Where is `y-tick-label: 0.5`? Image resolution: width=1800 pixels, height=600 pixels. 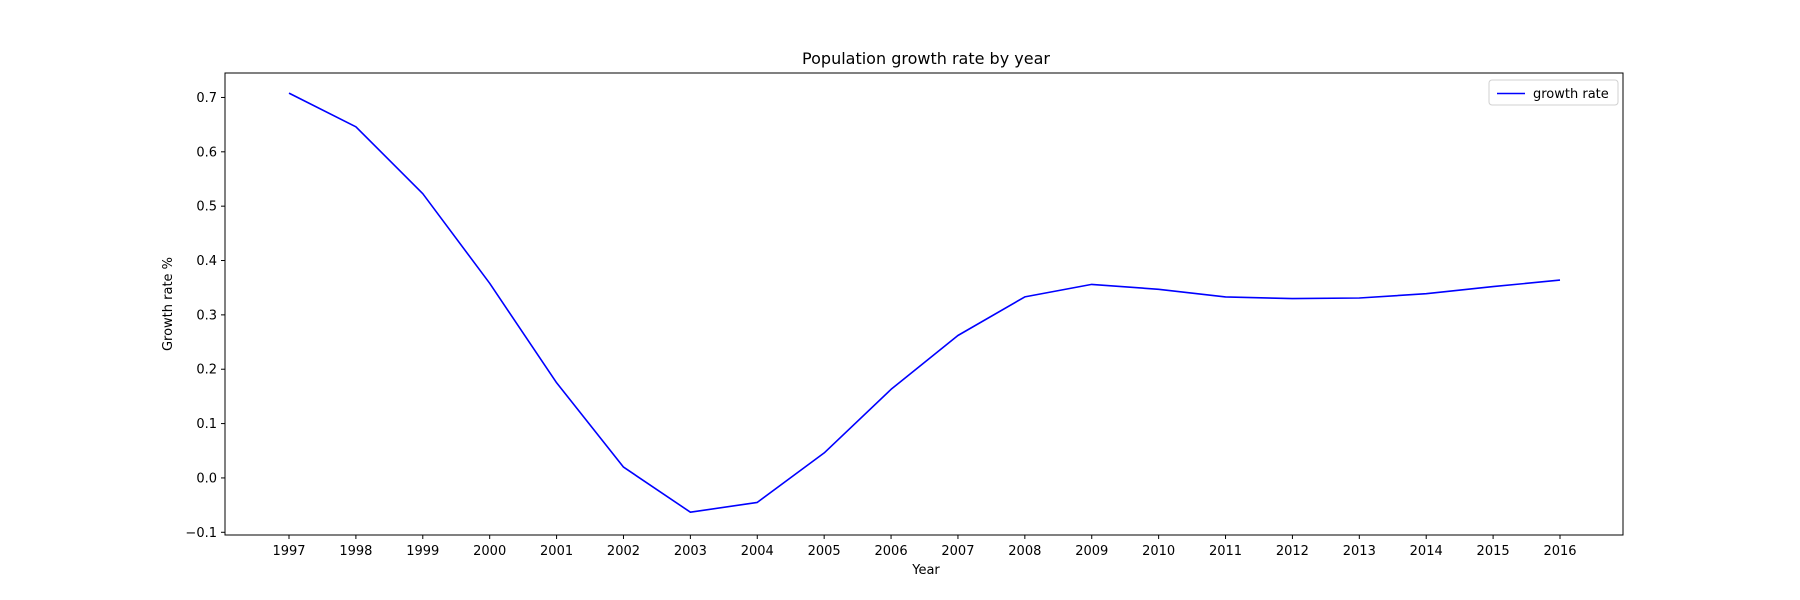 y-tick-label: 0.5 is located at coordinates (206, 207).